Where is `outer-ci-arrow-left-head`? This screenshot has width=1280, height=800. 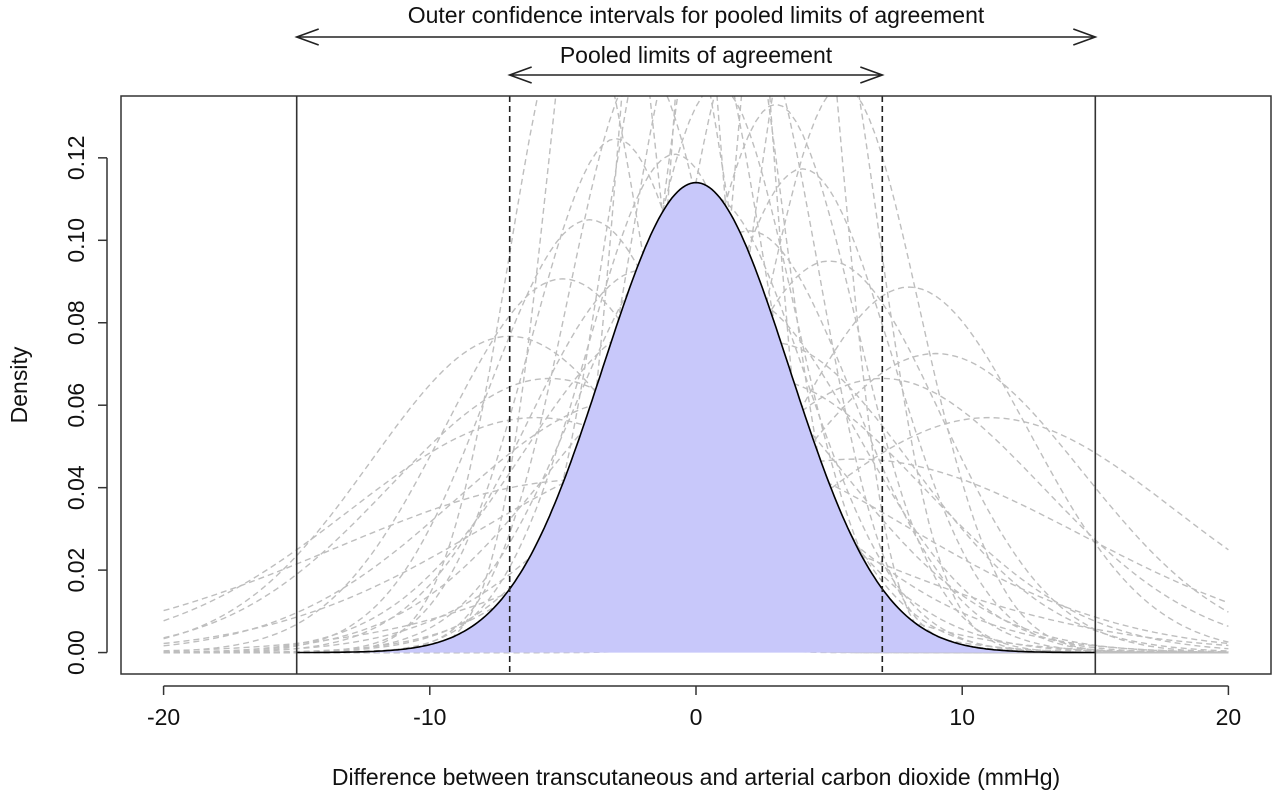 outer-ci-arrow-left-head is located at coordinates (306, 37).